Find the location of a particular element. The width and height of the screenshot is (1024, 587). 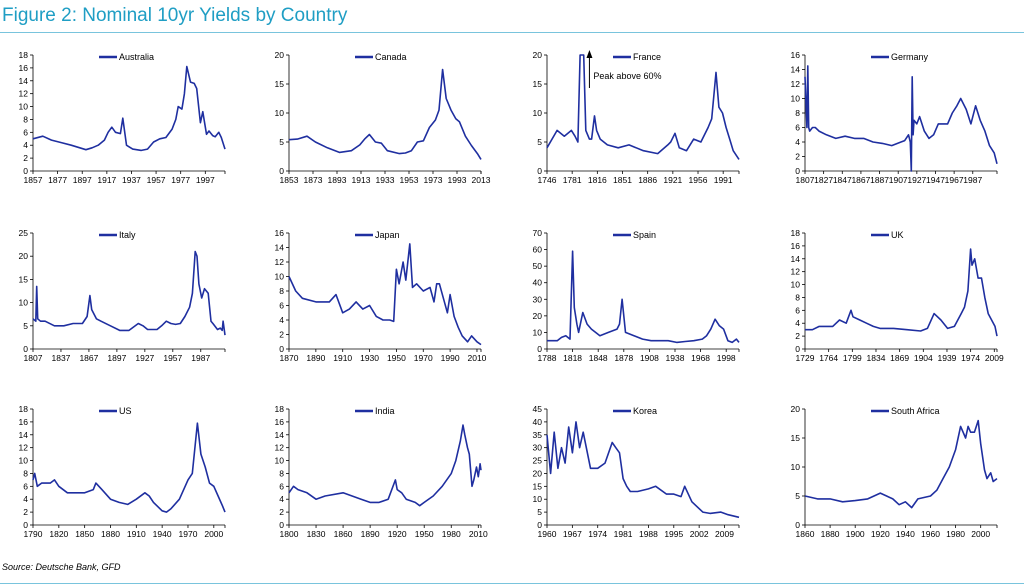

bottom-rule is located at coordinates (512, 583).